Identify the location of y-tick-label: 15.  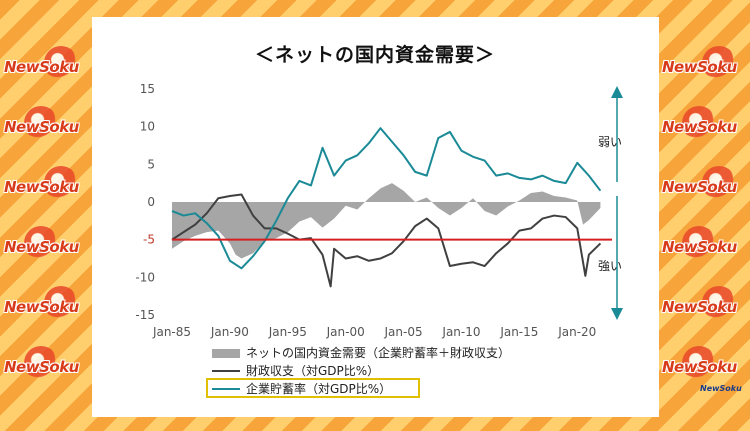
(147, 89).